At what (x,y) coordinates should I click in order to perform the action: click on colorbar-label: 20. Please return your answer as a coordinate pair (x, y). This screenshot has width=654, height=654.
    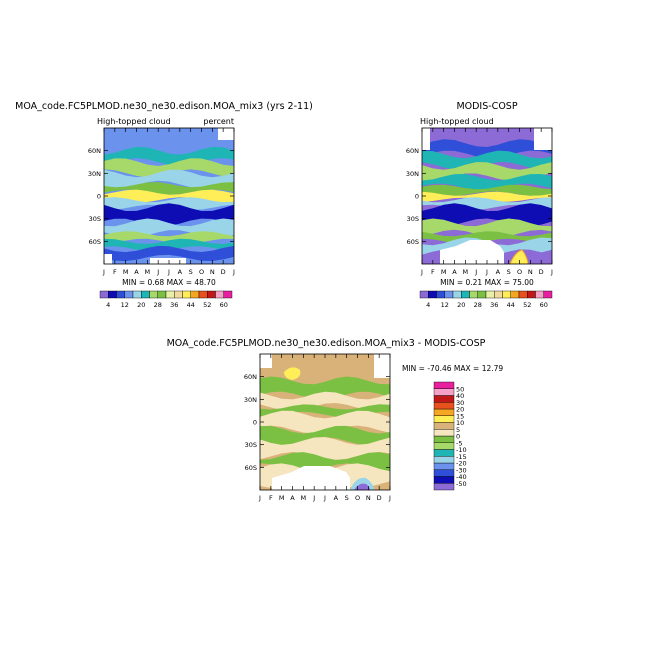
    Looking at the image, I should click on (461, 305).